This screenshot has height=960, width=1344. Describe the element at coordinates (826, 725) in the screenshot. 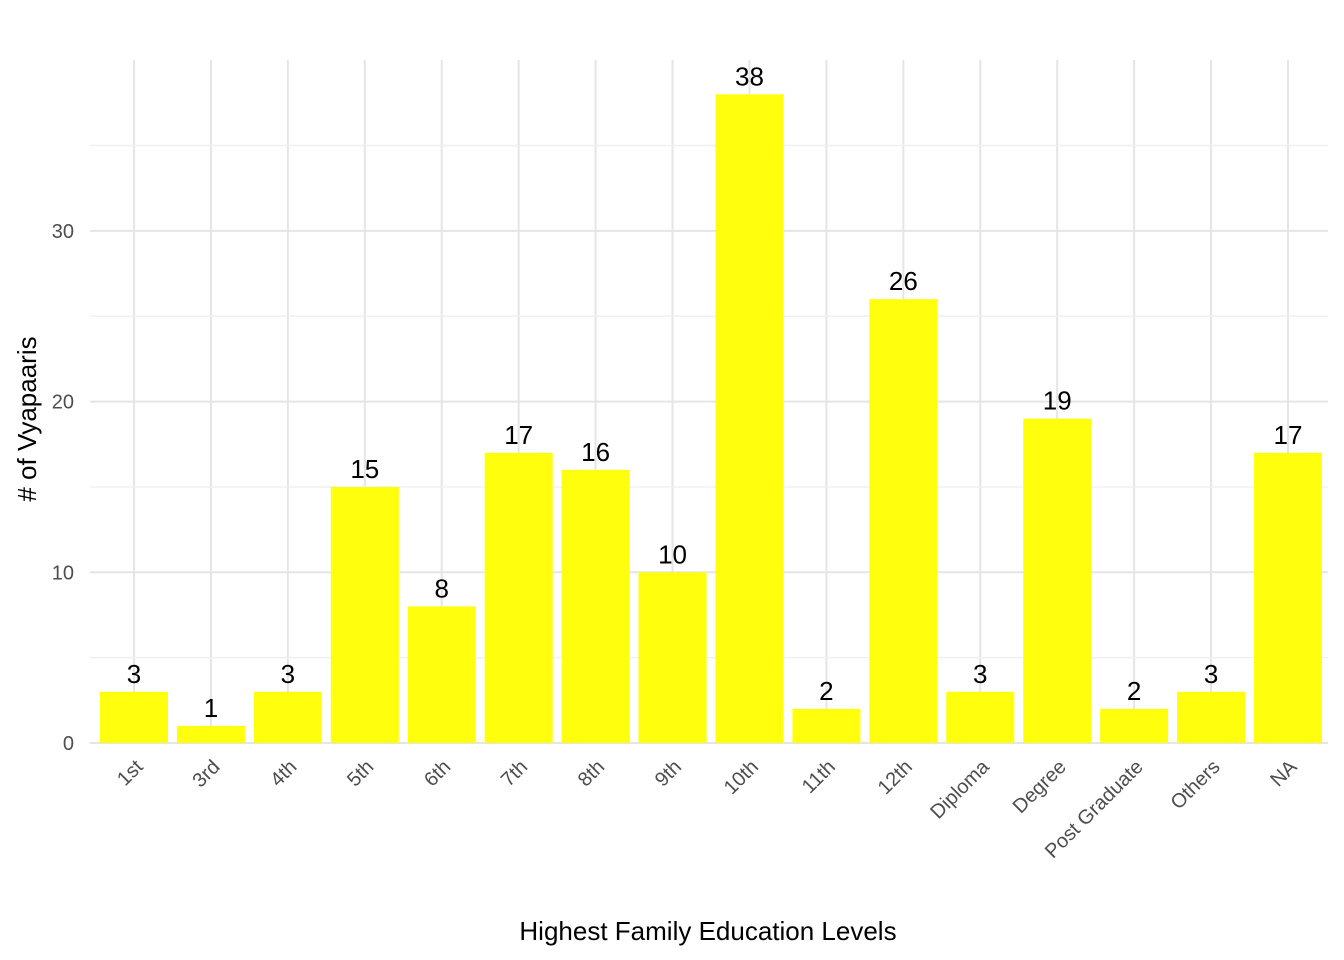

I see `bar-11th` at that location.